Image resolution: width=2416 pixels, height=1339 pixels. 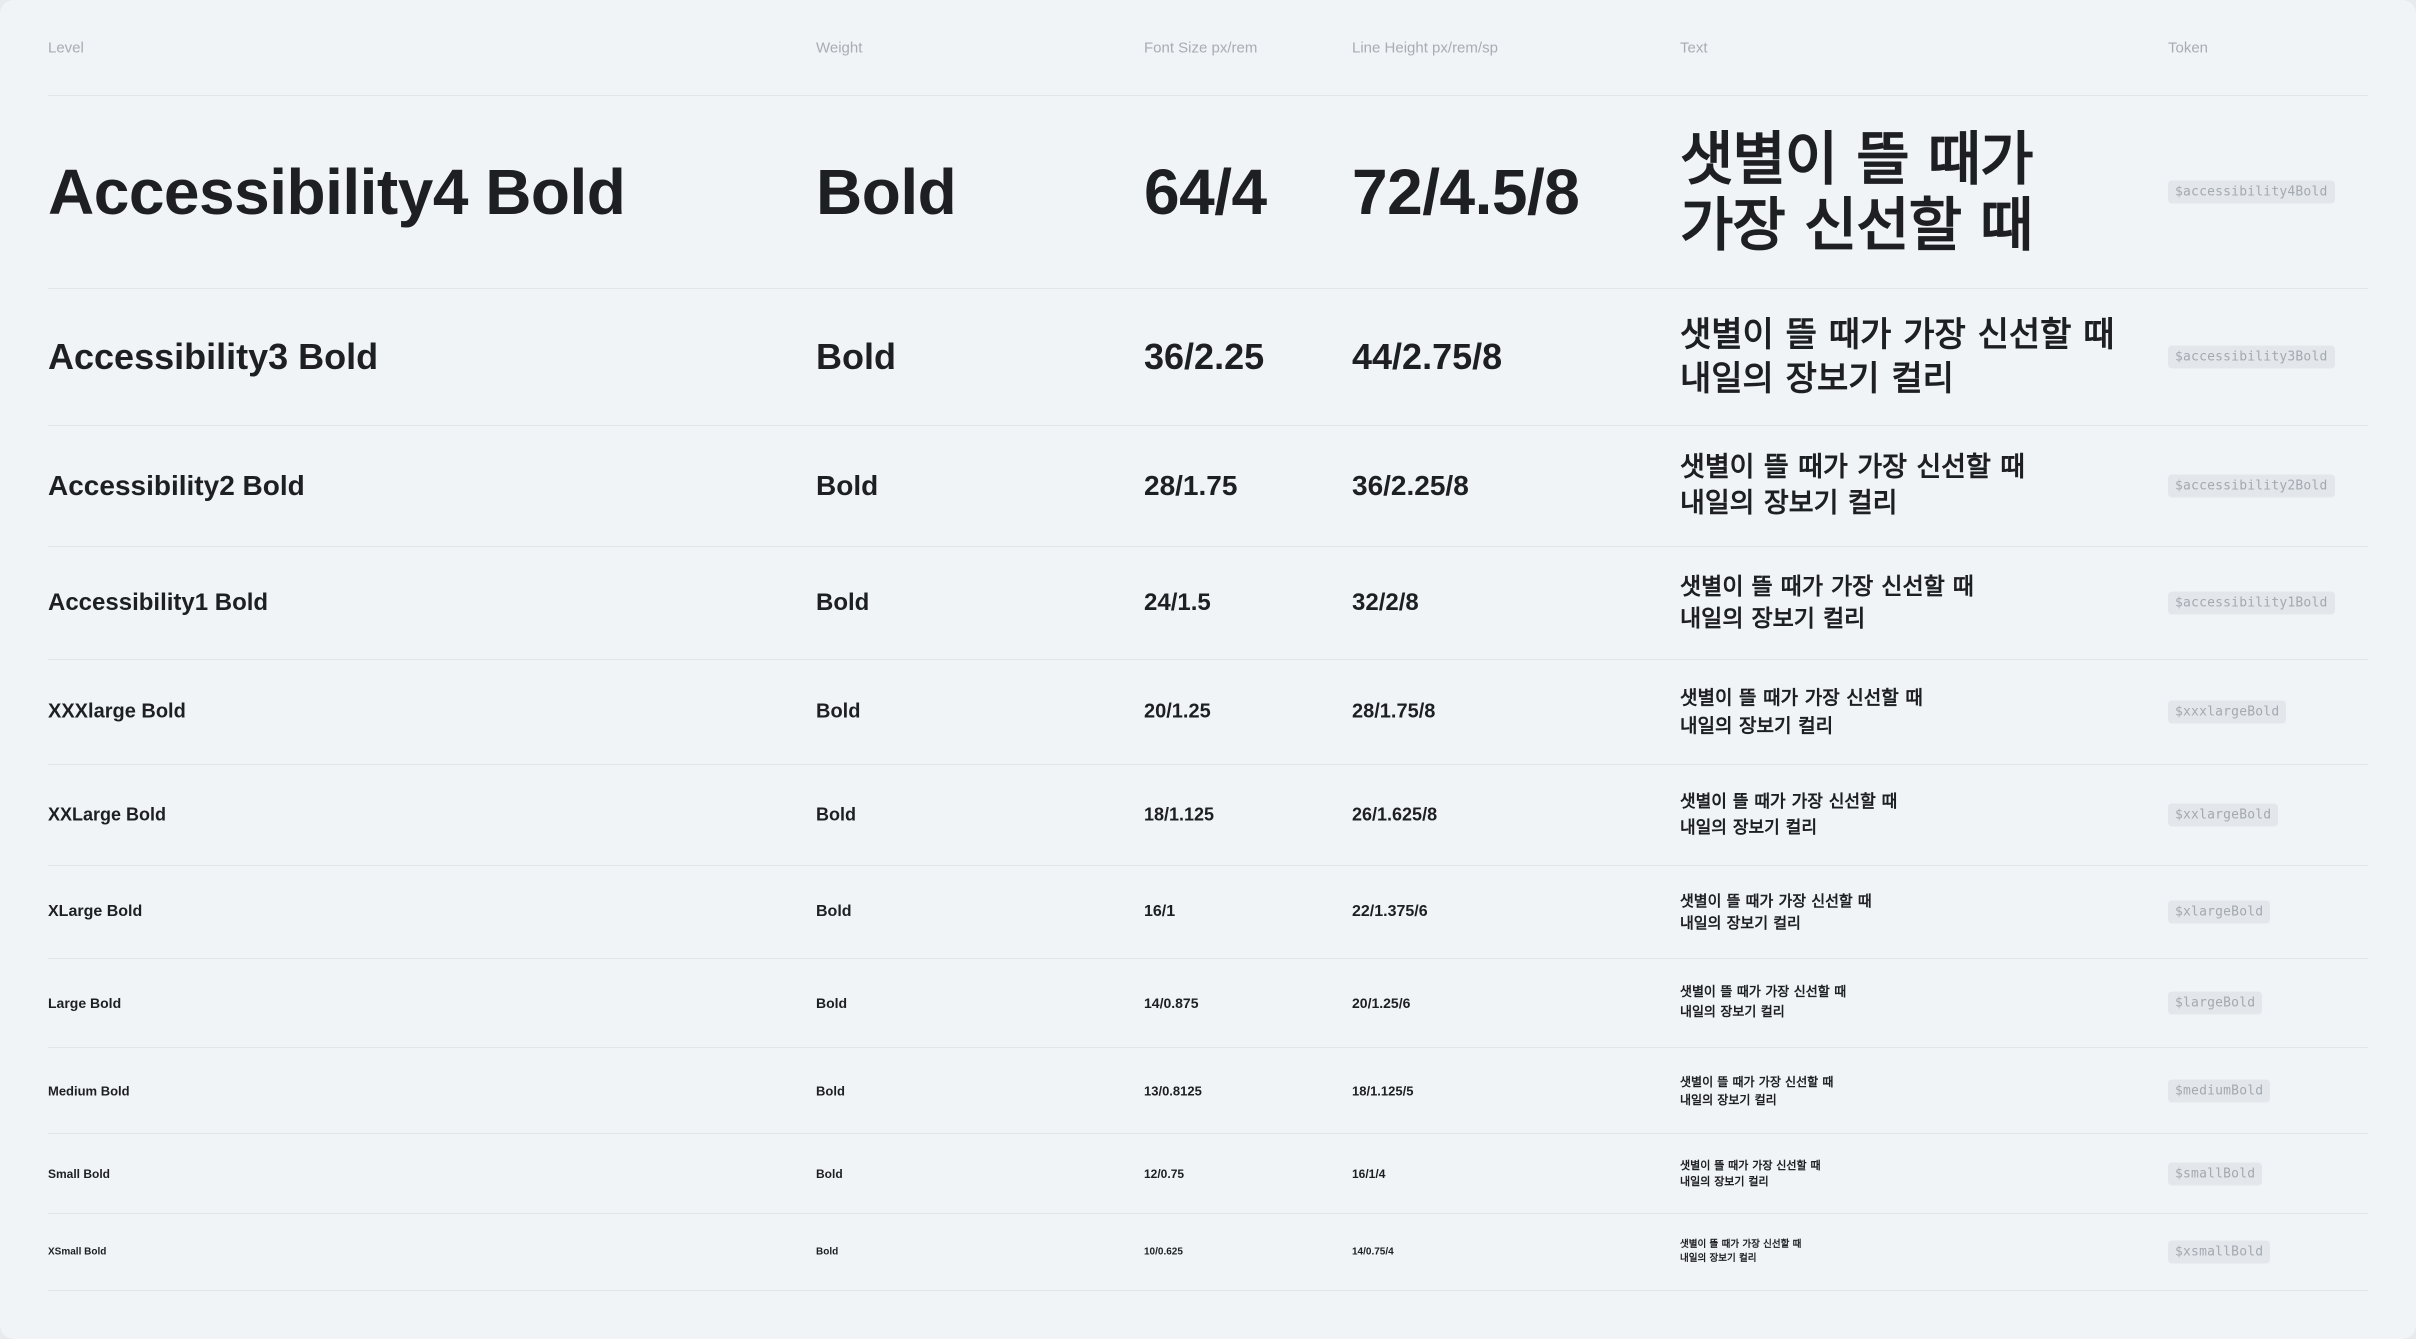 I want to click on token-badge: $smallBold, so click(x=2215, y=1173).